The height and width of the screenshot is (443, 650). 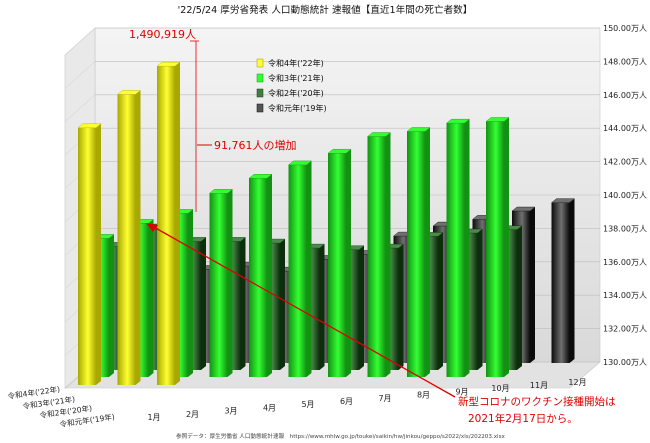 I want to click on x-tick-label: 12月, so click(x=577, y=382).